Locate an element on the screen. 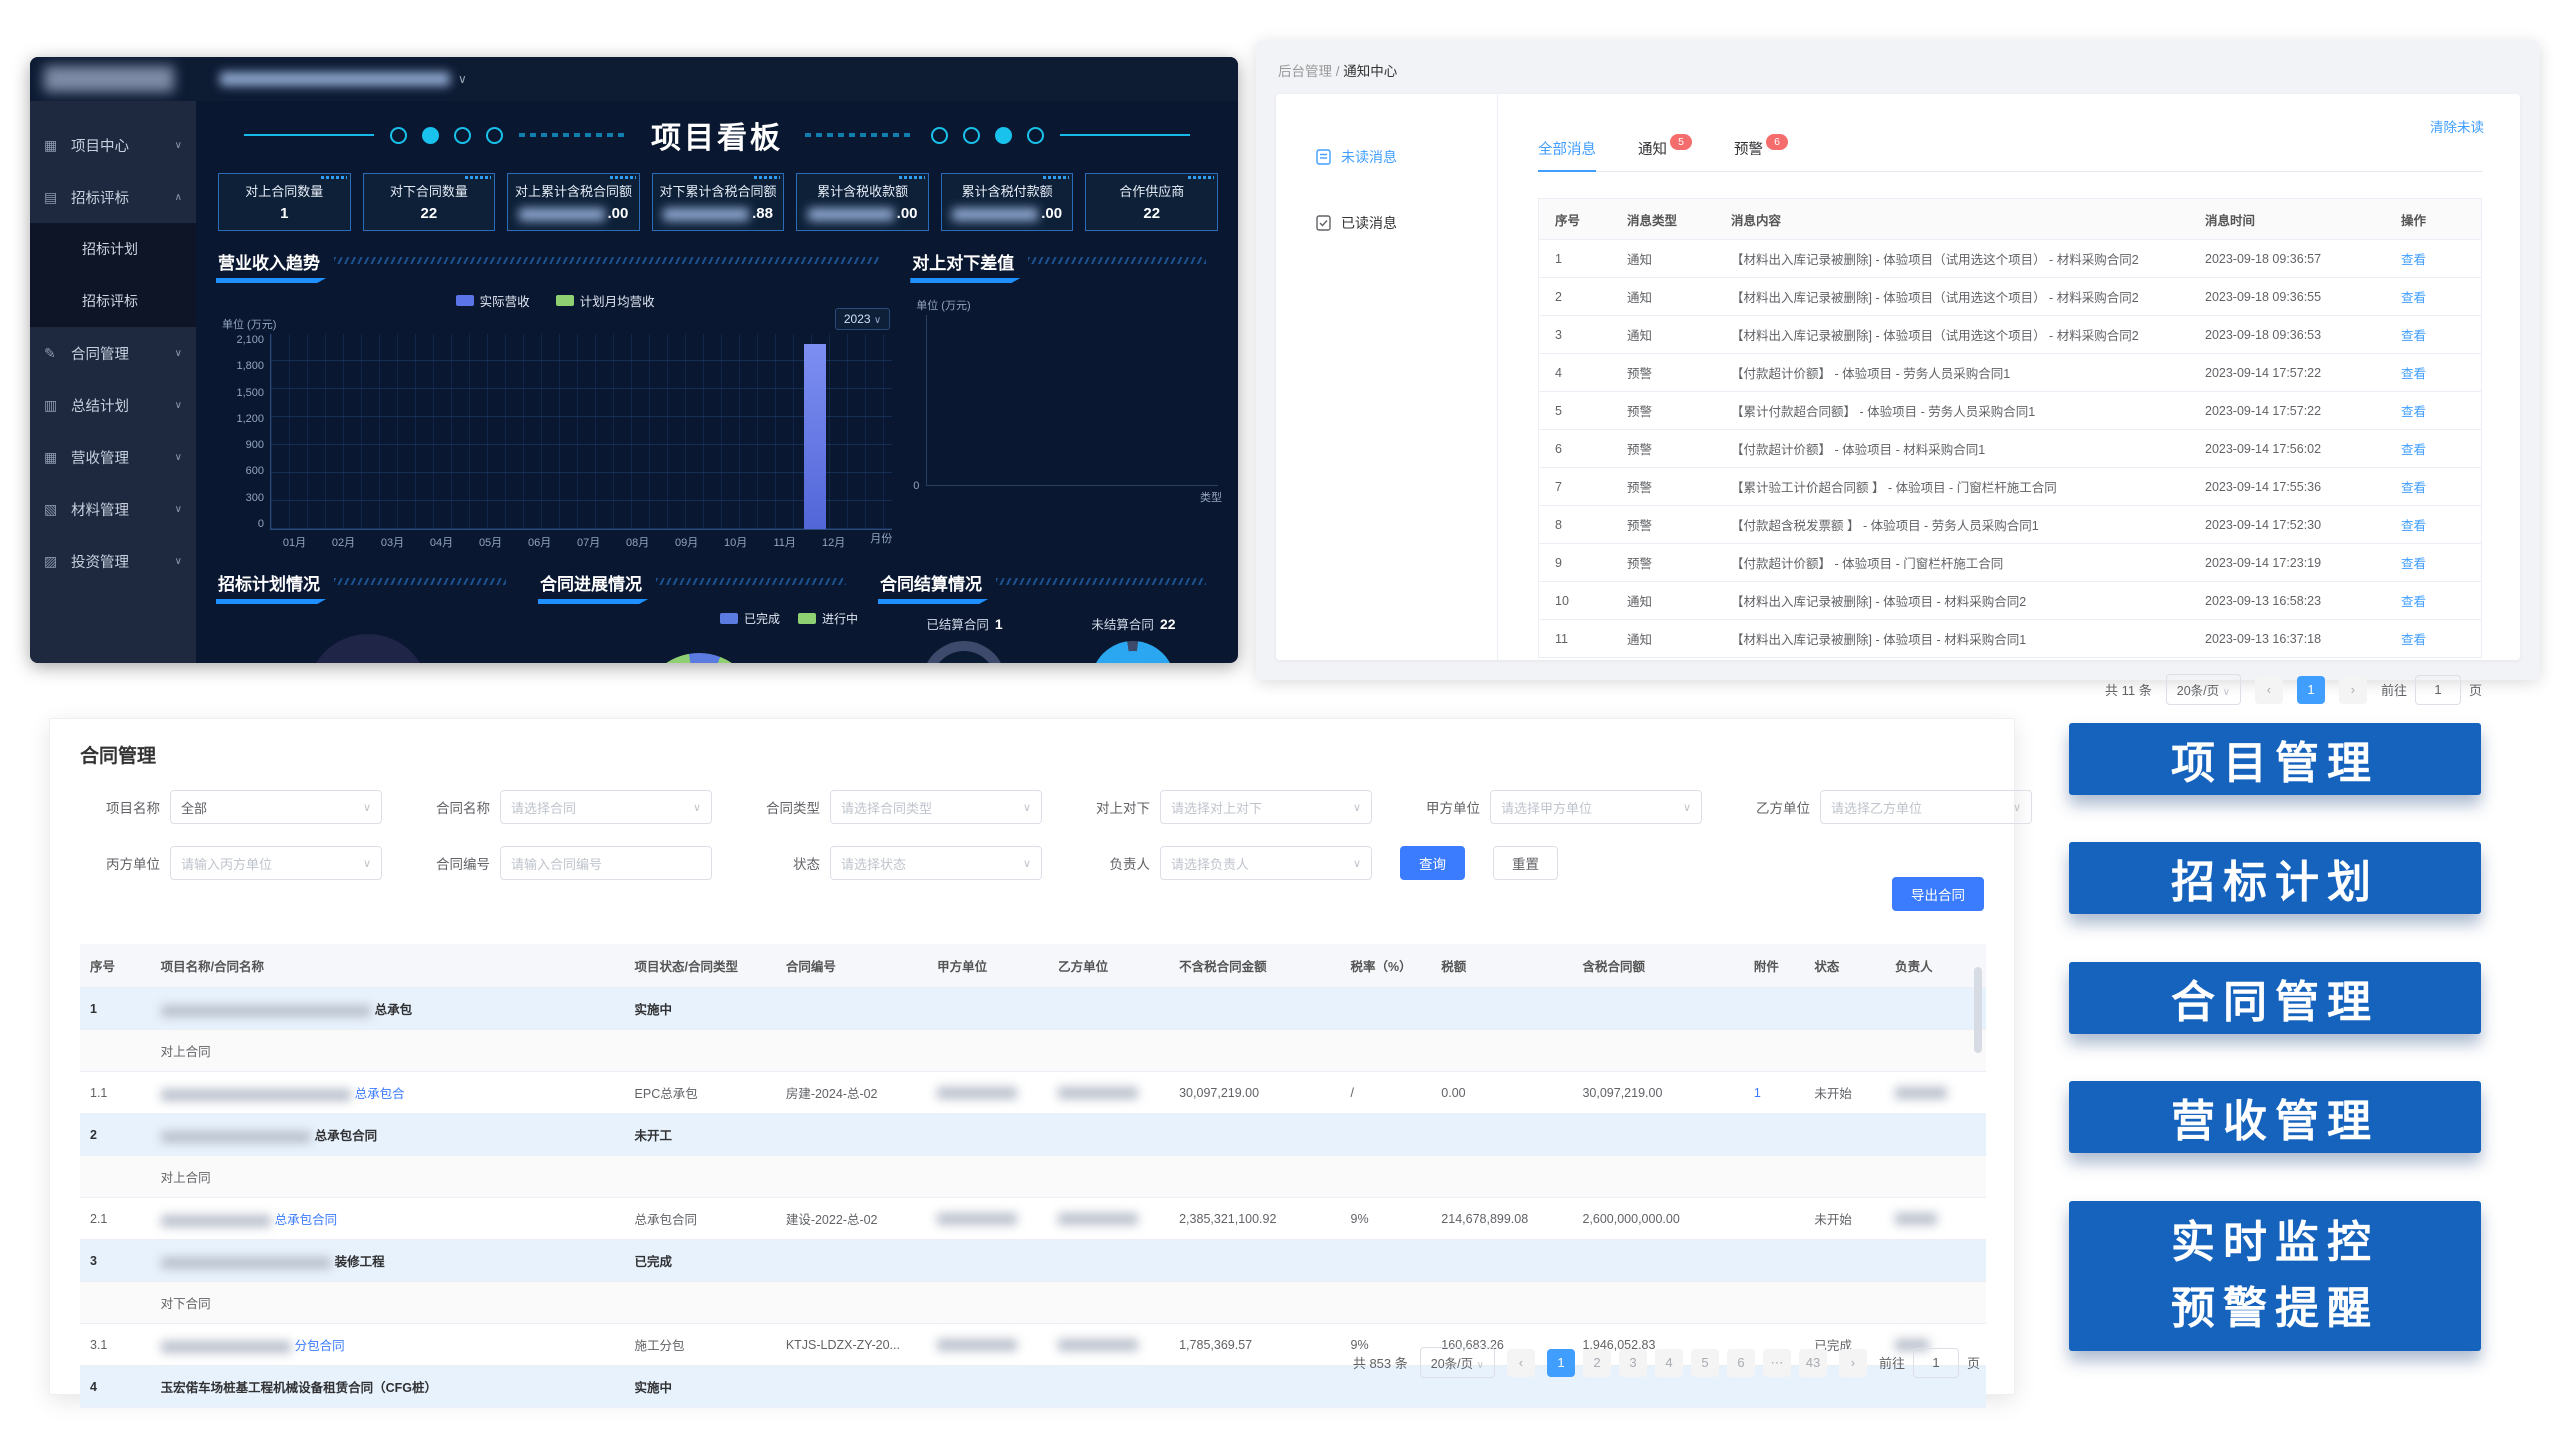 The image size is (2560, 1440). sidebar-item-bid-evaluation-sub: 招标评标 is located at coordinates (110, 301).